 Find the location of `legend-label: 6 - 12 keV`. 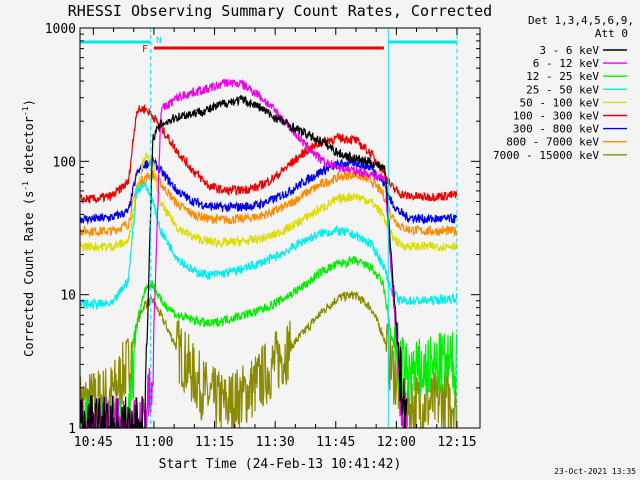

legend-label: 6 - 12 keV is located at coordinates (566, 63).